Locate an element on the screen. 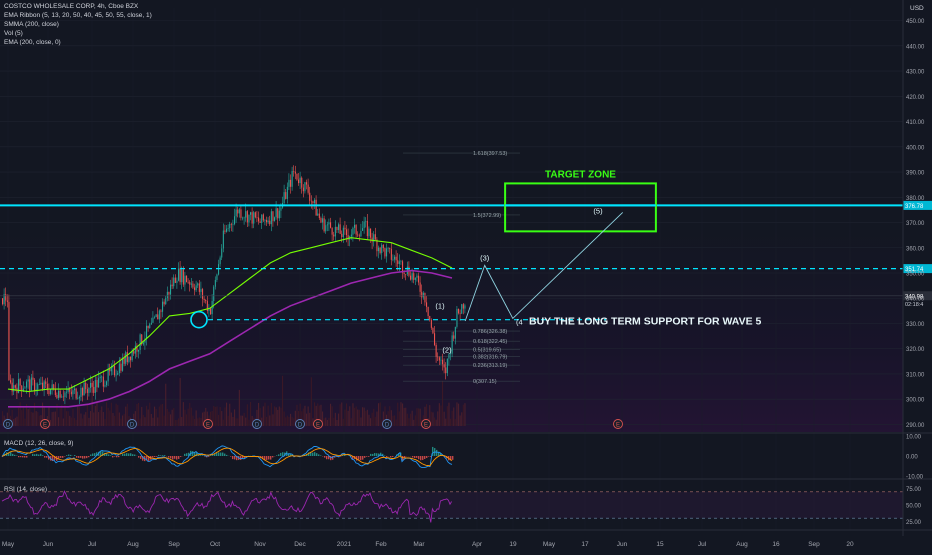  earnings-marker-label: E is located at coordinates (426, 426).